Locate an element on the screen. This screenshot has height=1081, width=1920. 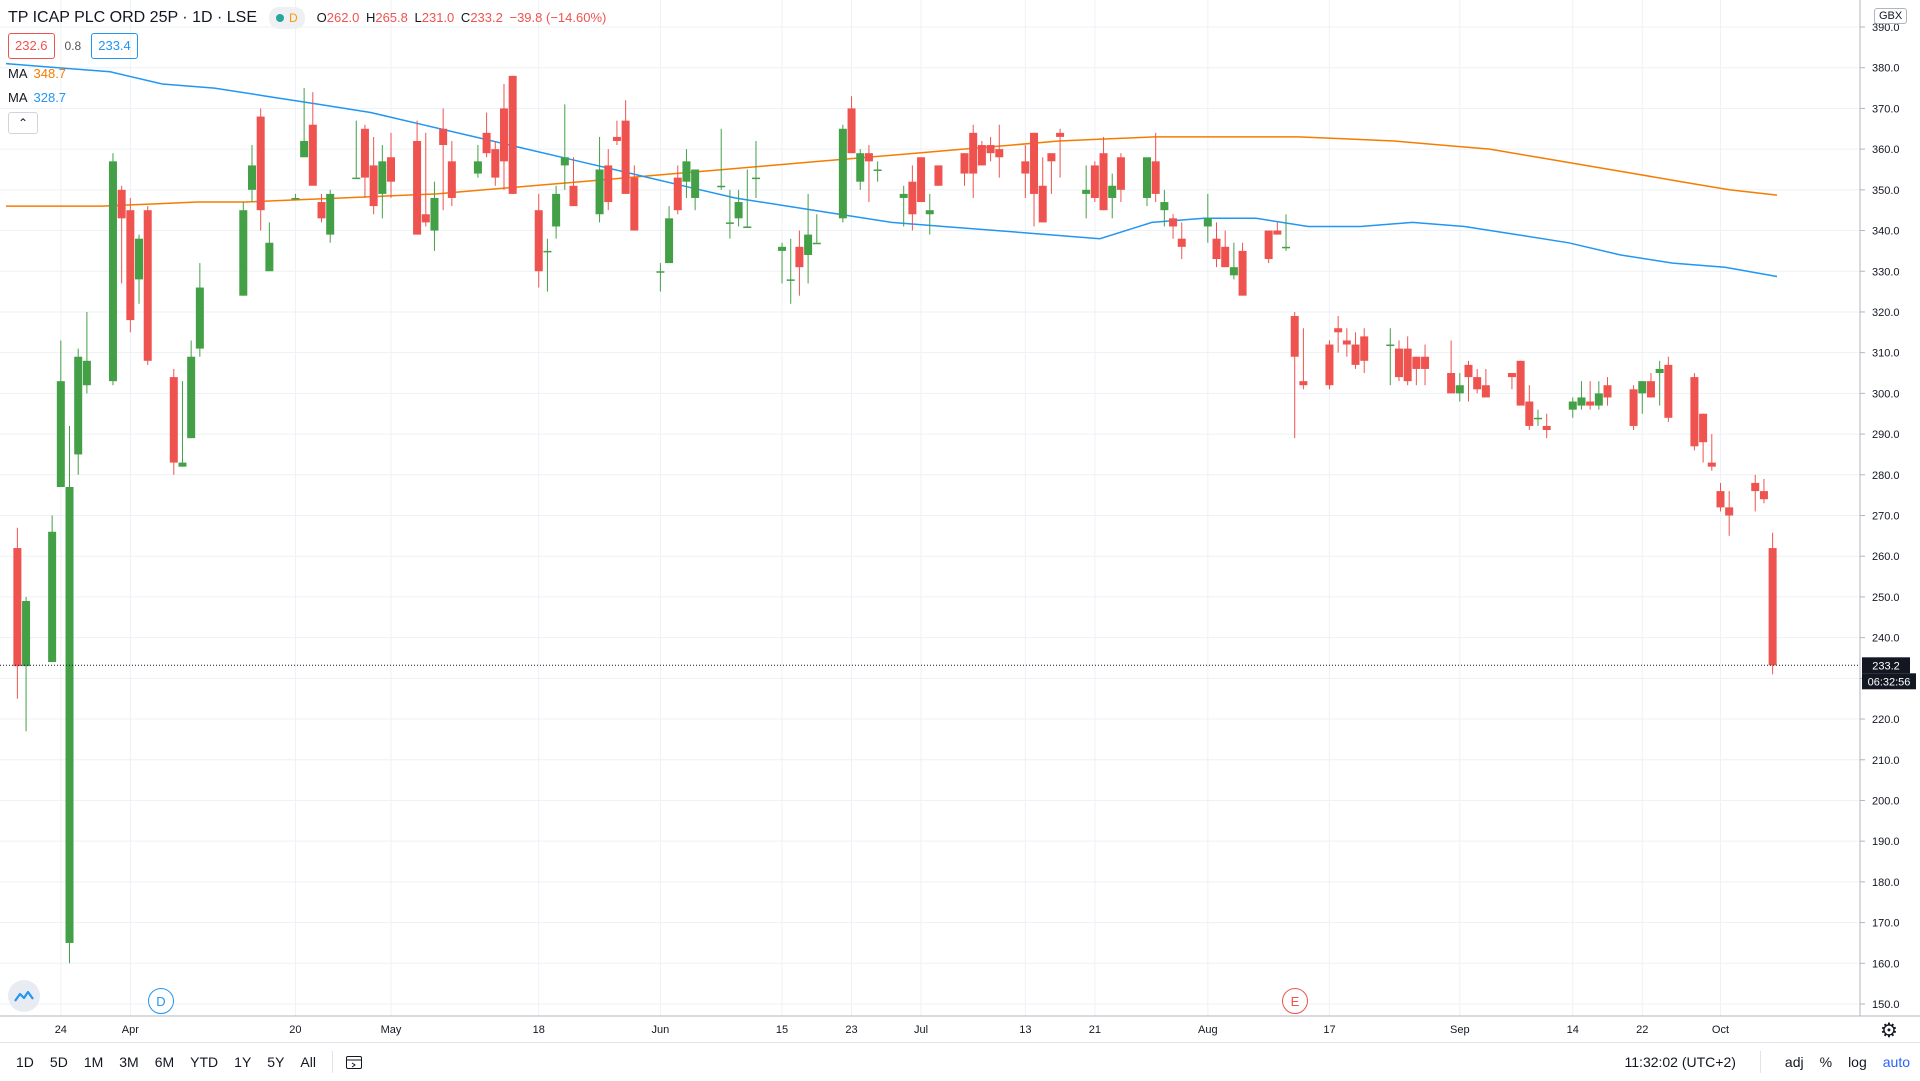
range-6m: 6M is located at coordinates (164, 1062).